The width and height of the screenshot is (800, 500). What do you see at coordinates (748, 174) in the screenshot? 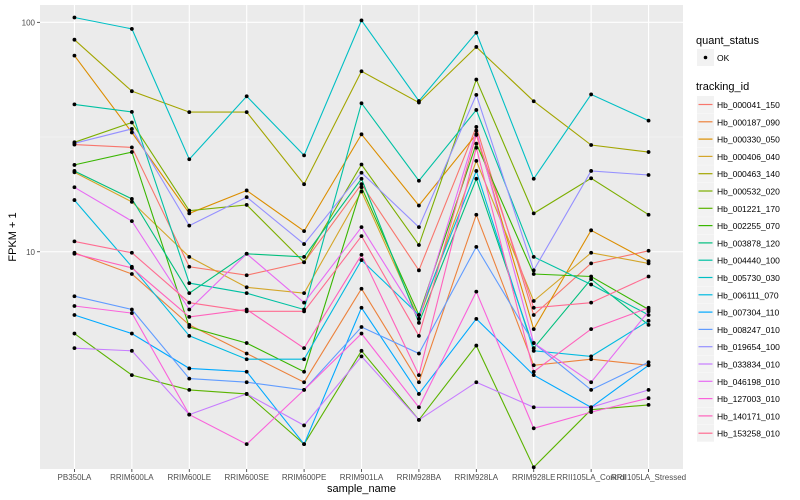
I see `legend-label: Hb_000463_140` at bounding box center [748, 174].